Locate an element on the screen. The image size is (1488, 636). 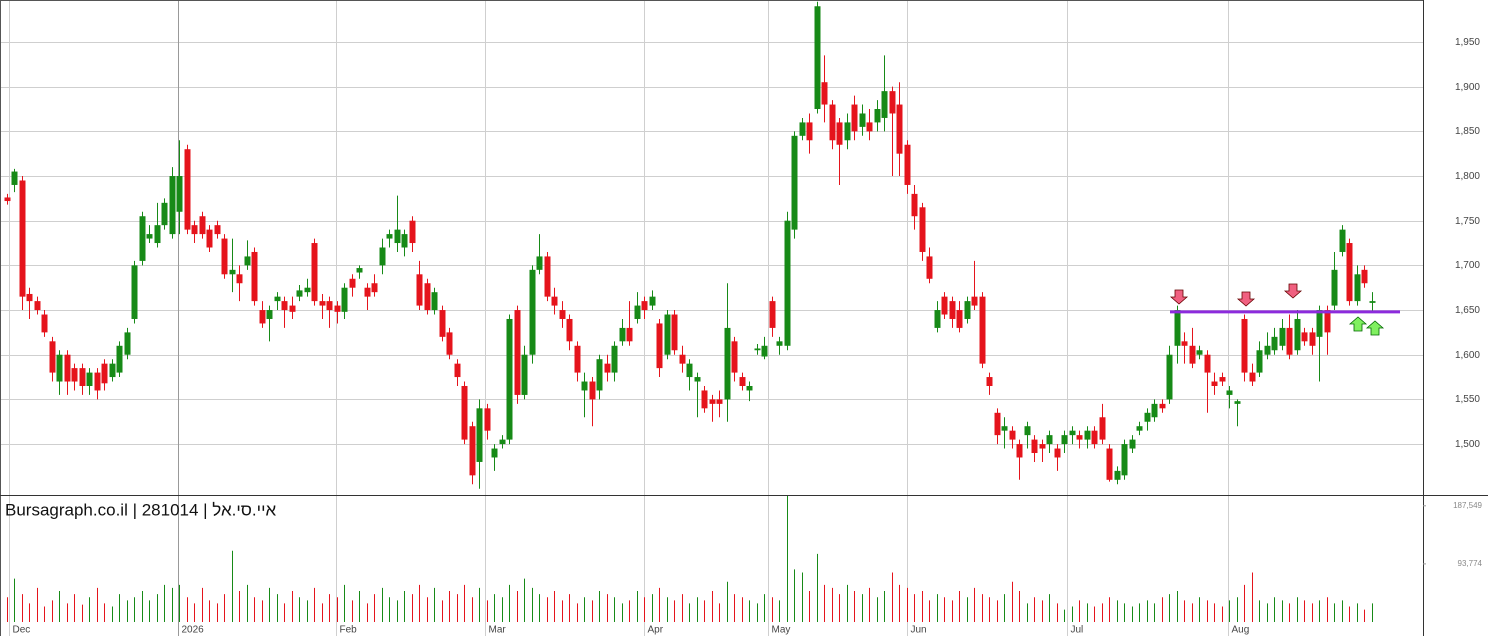
volume-tick-label: 187,549 is located at coordinates (1467, 505).